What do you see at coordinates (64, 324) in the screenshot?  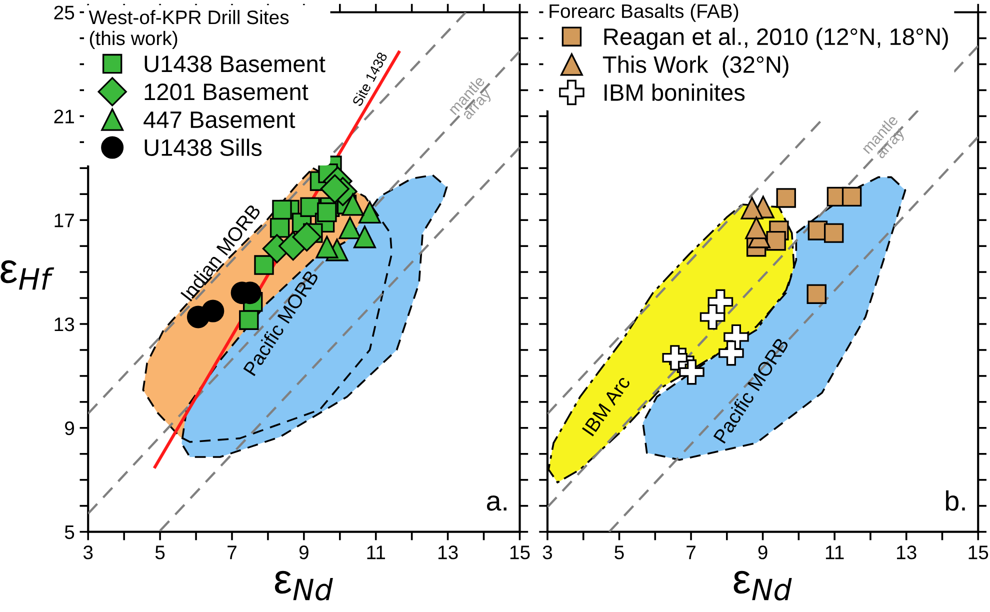 I see `y-tick-label: 13` at bounding box center [64, 324].